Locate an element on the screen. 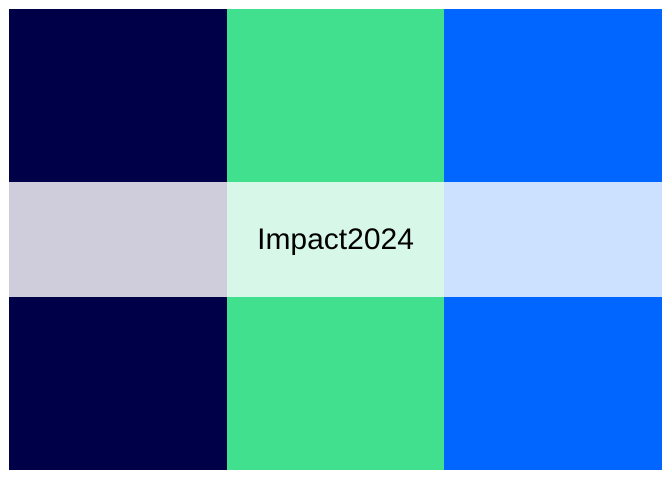 The image size is (672, 480). palette-name-label: Impact2024 is located at coordinates (335, 239).